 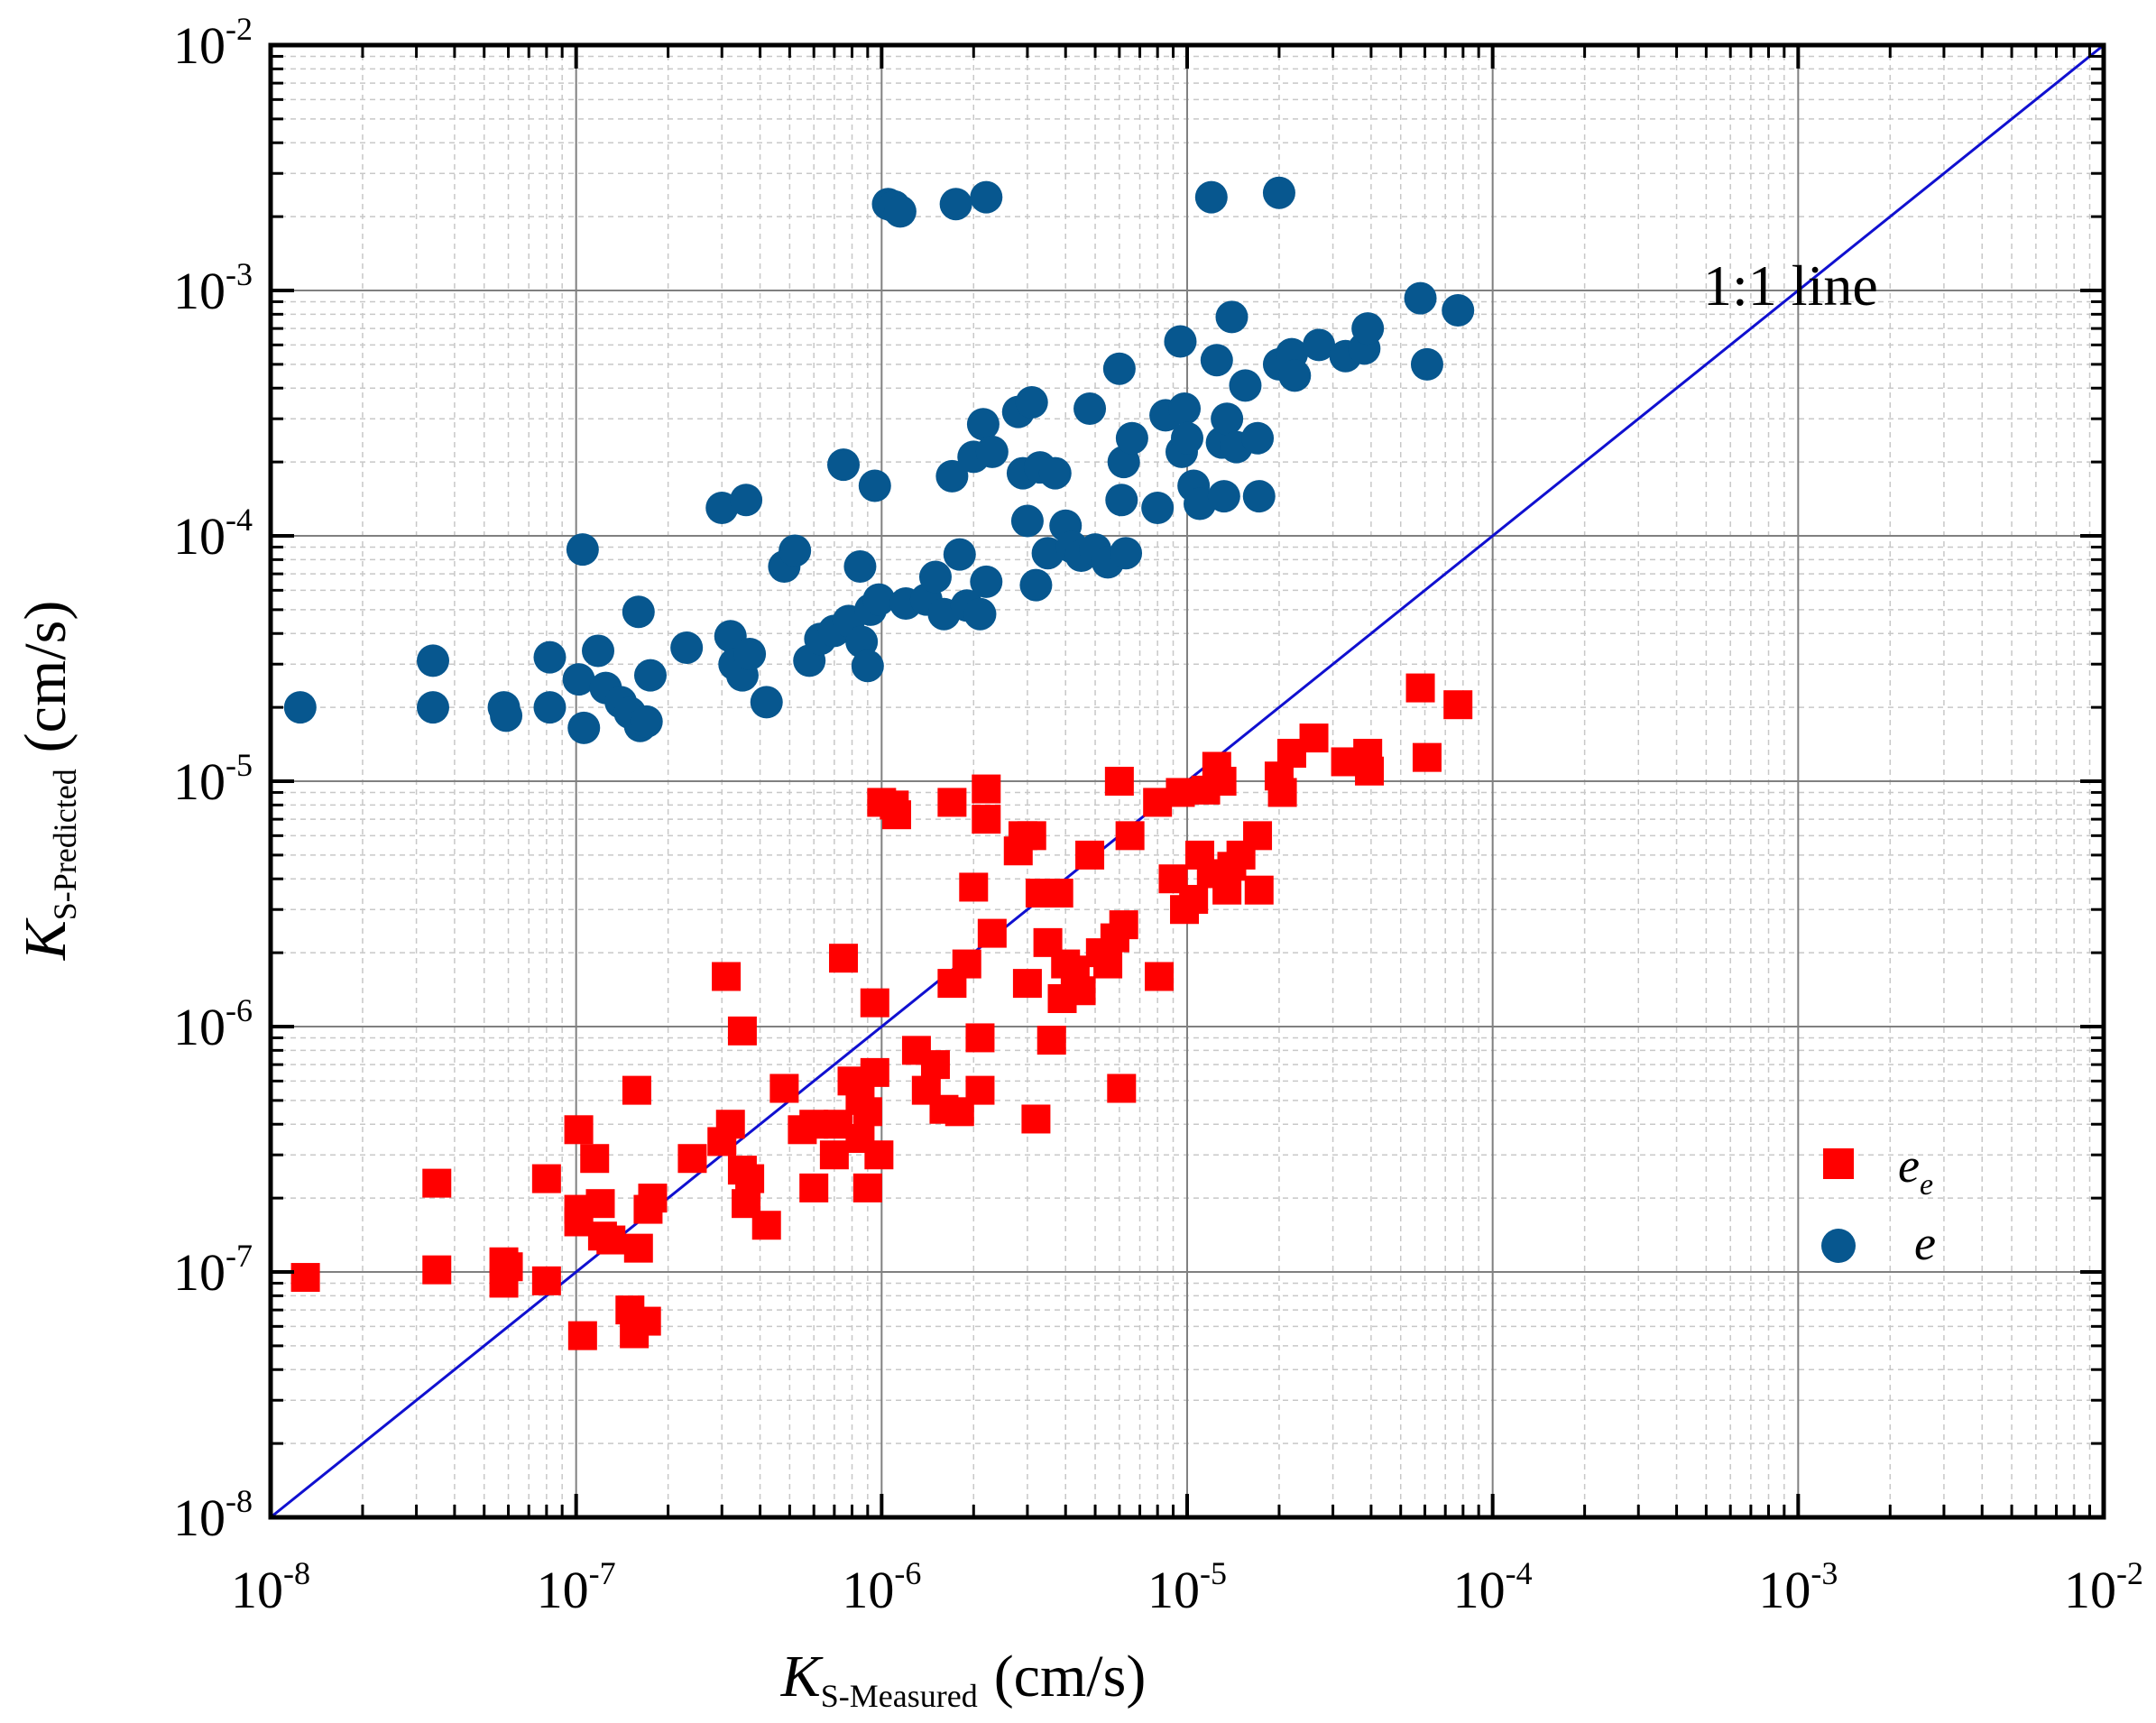 I want to click on legend-marker-square, so click(x=1838, y=1163).